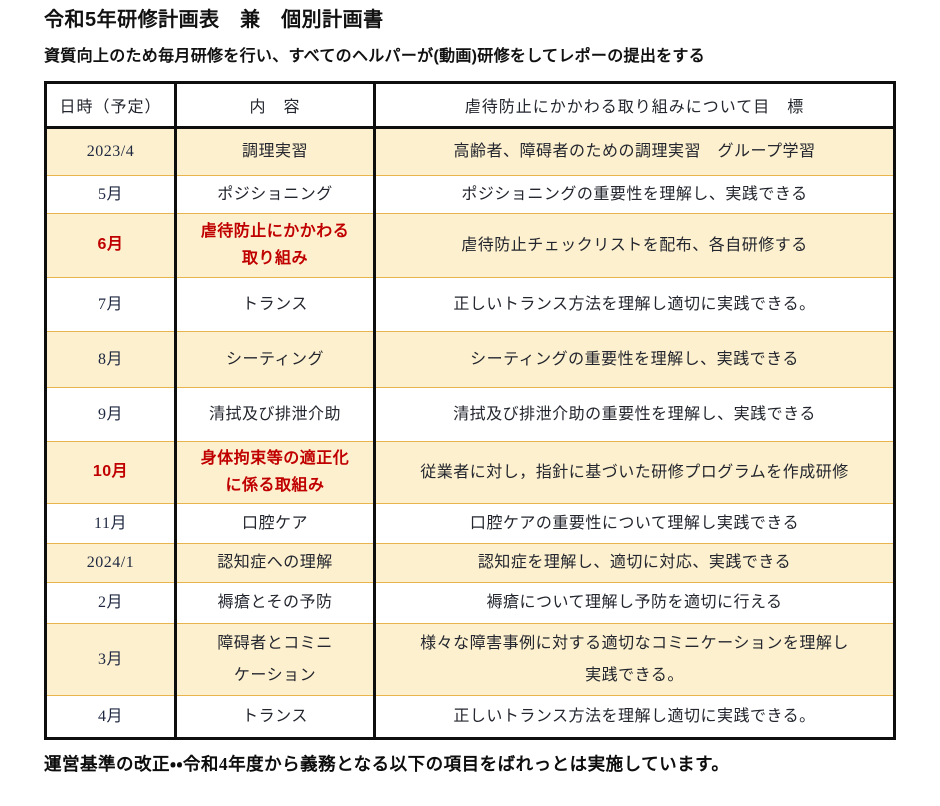 The width and height of the screenshot is (940, 806). I want to click on content-cell: 身体拘束等の適正化 に係る取組み, so click(275, 472).